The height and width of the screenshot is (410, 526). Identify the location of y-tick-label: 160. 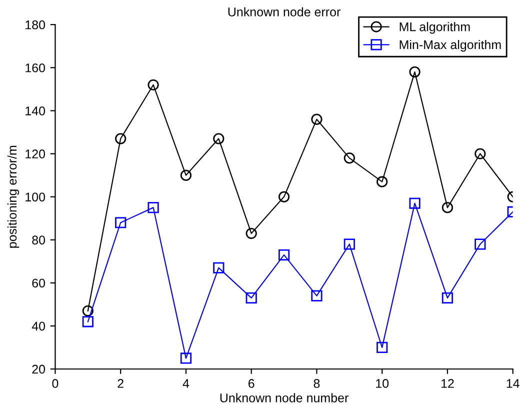
(36, 67).